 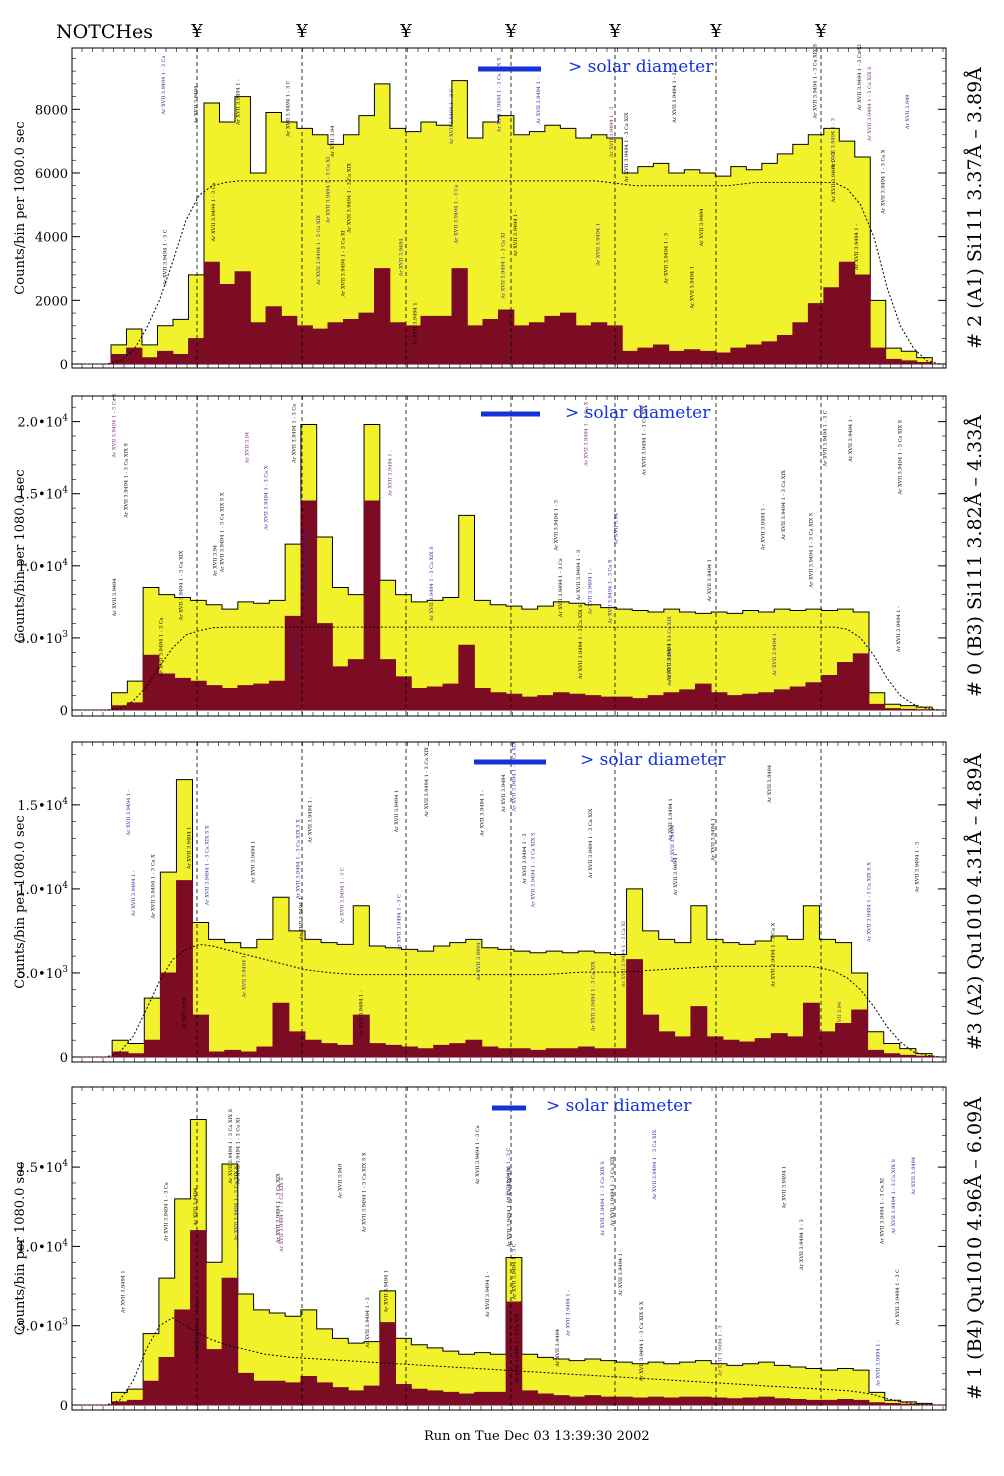 I want to click on y-tick-label: 8000, so click(x=51, y=110).